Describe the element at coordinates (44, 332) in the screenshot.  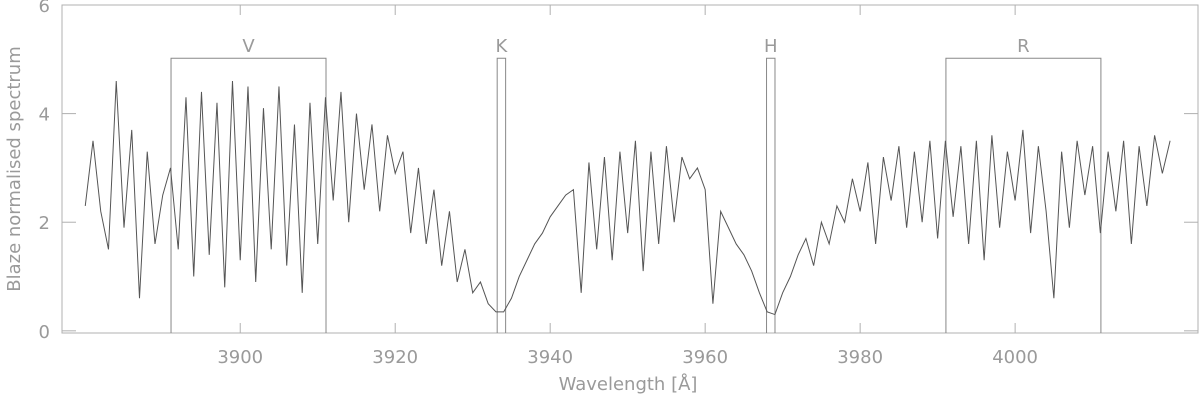
I see `y-tick-label: 0` at that location.